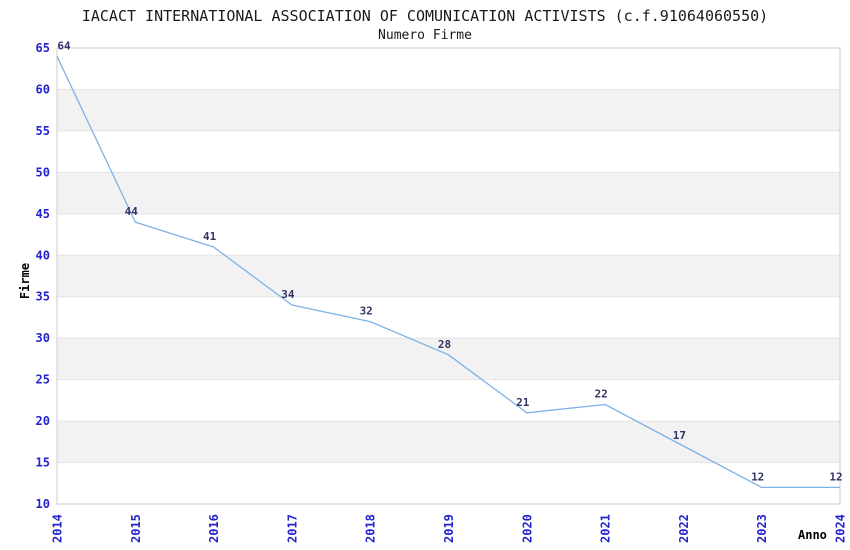 The image size is (850, 550). Describe the element at coordinates (762, 528) in the screenshot. I see `x-tick-label: 2023` at that location.